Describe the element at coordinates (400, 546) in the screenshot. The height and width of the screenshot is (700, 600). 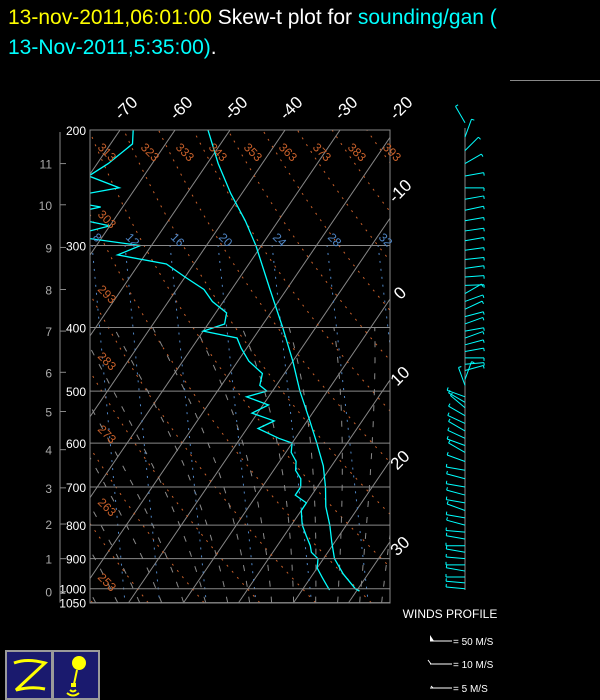
I see `isotherm-label-right: 30` at that location.